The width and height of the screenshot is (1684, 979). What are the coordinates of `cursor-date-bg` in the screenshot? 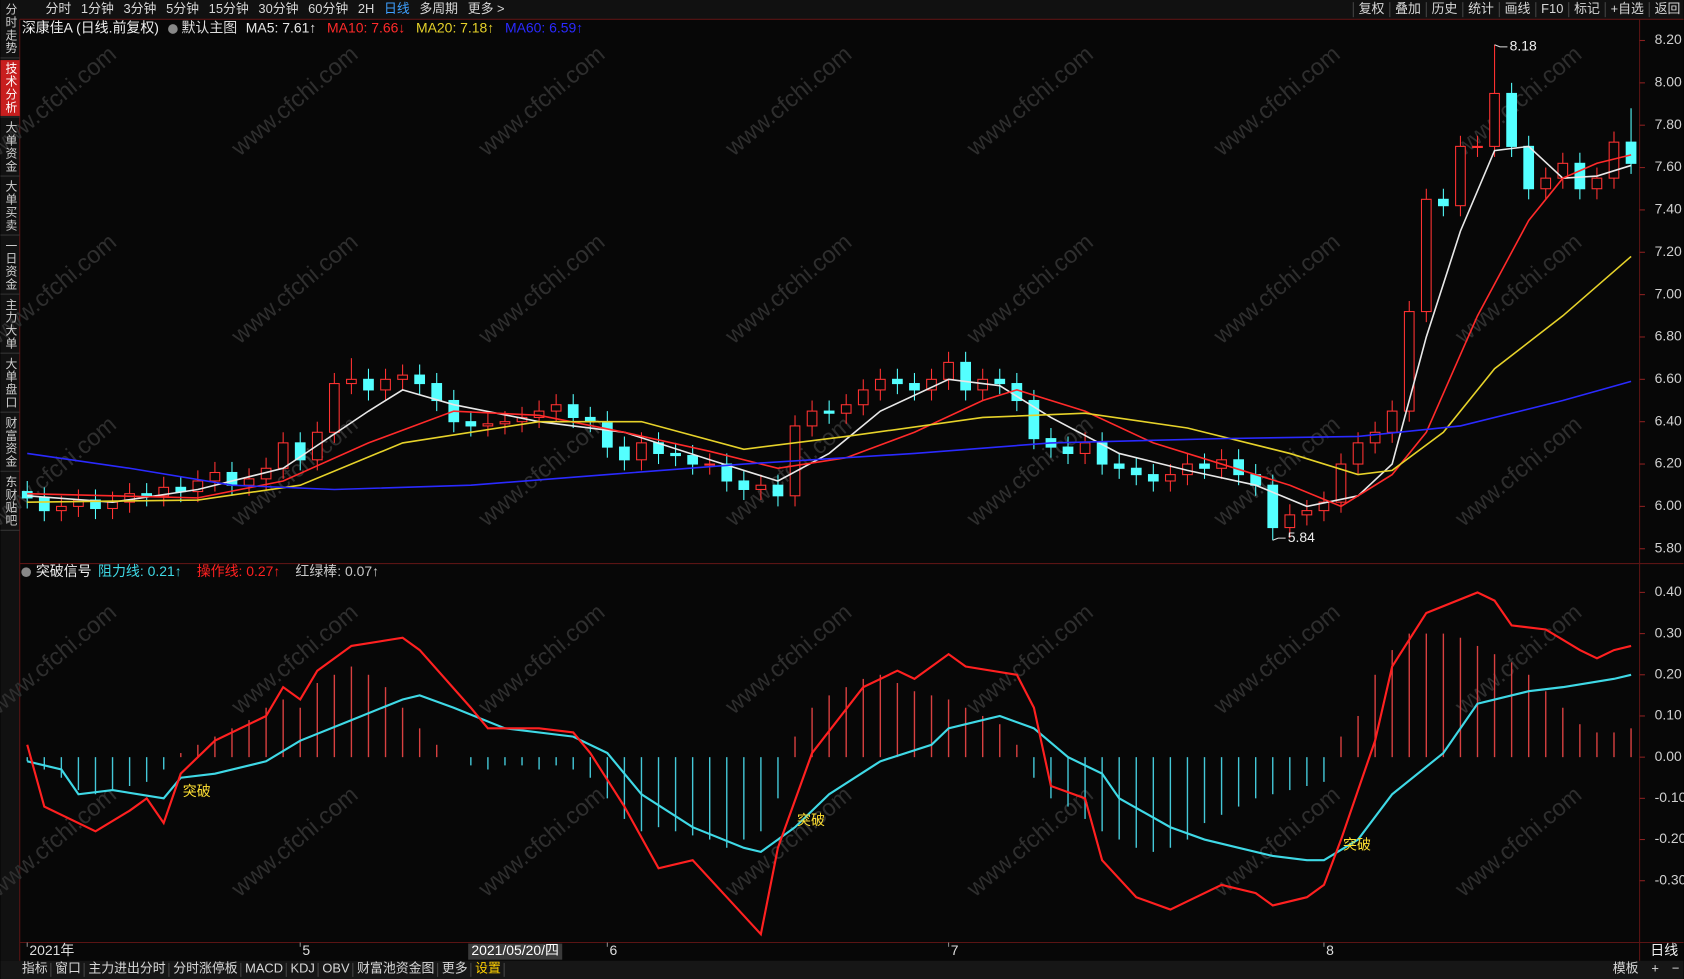 It's located at (515, 951).